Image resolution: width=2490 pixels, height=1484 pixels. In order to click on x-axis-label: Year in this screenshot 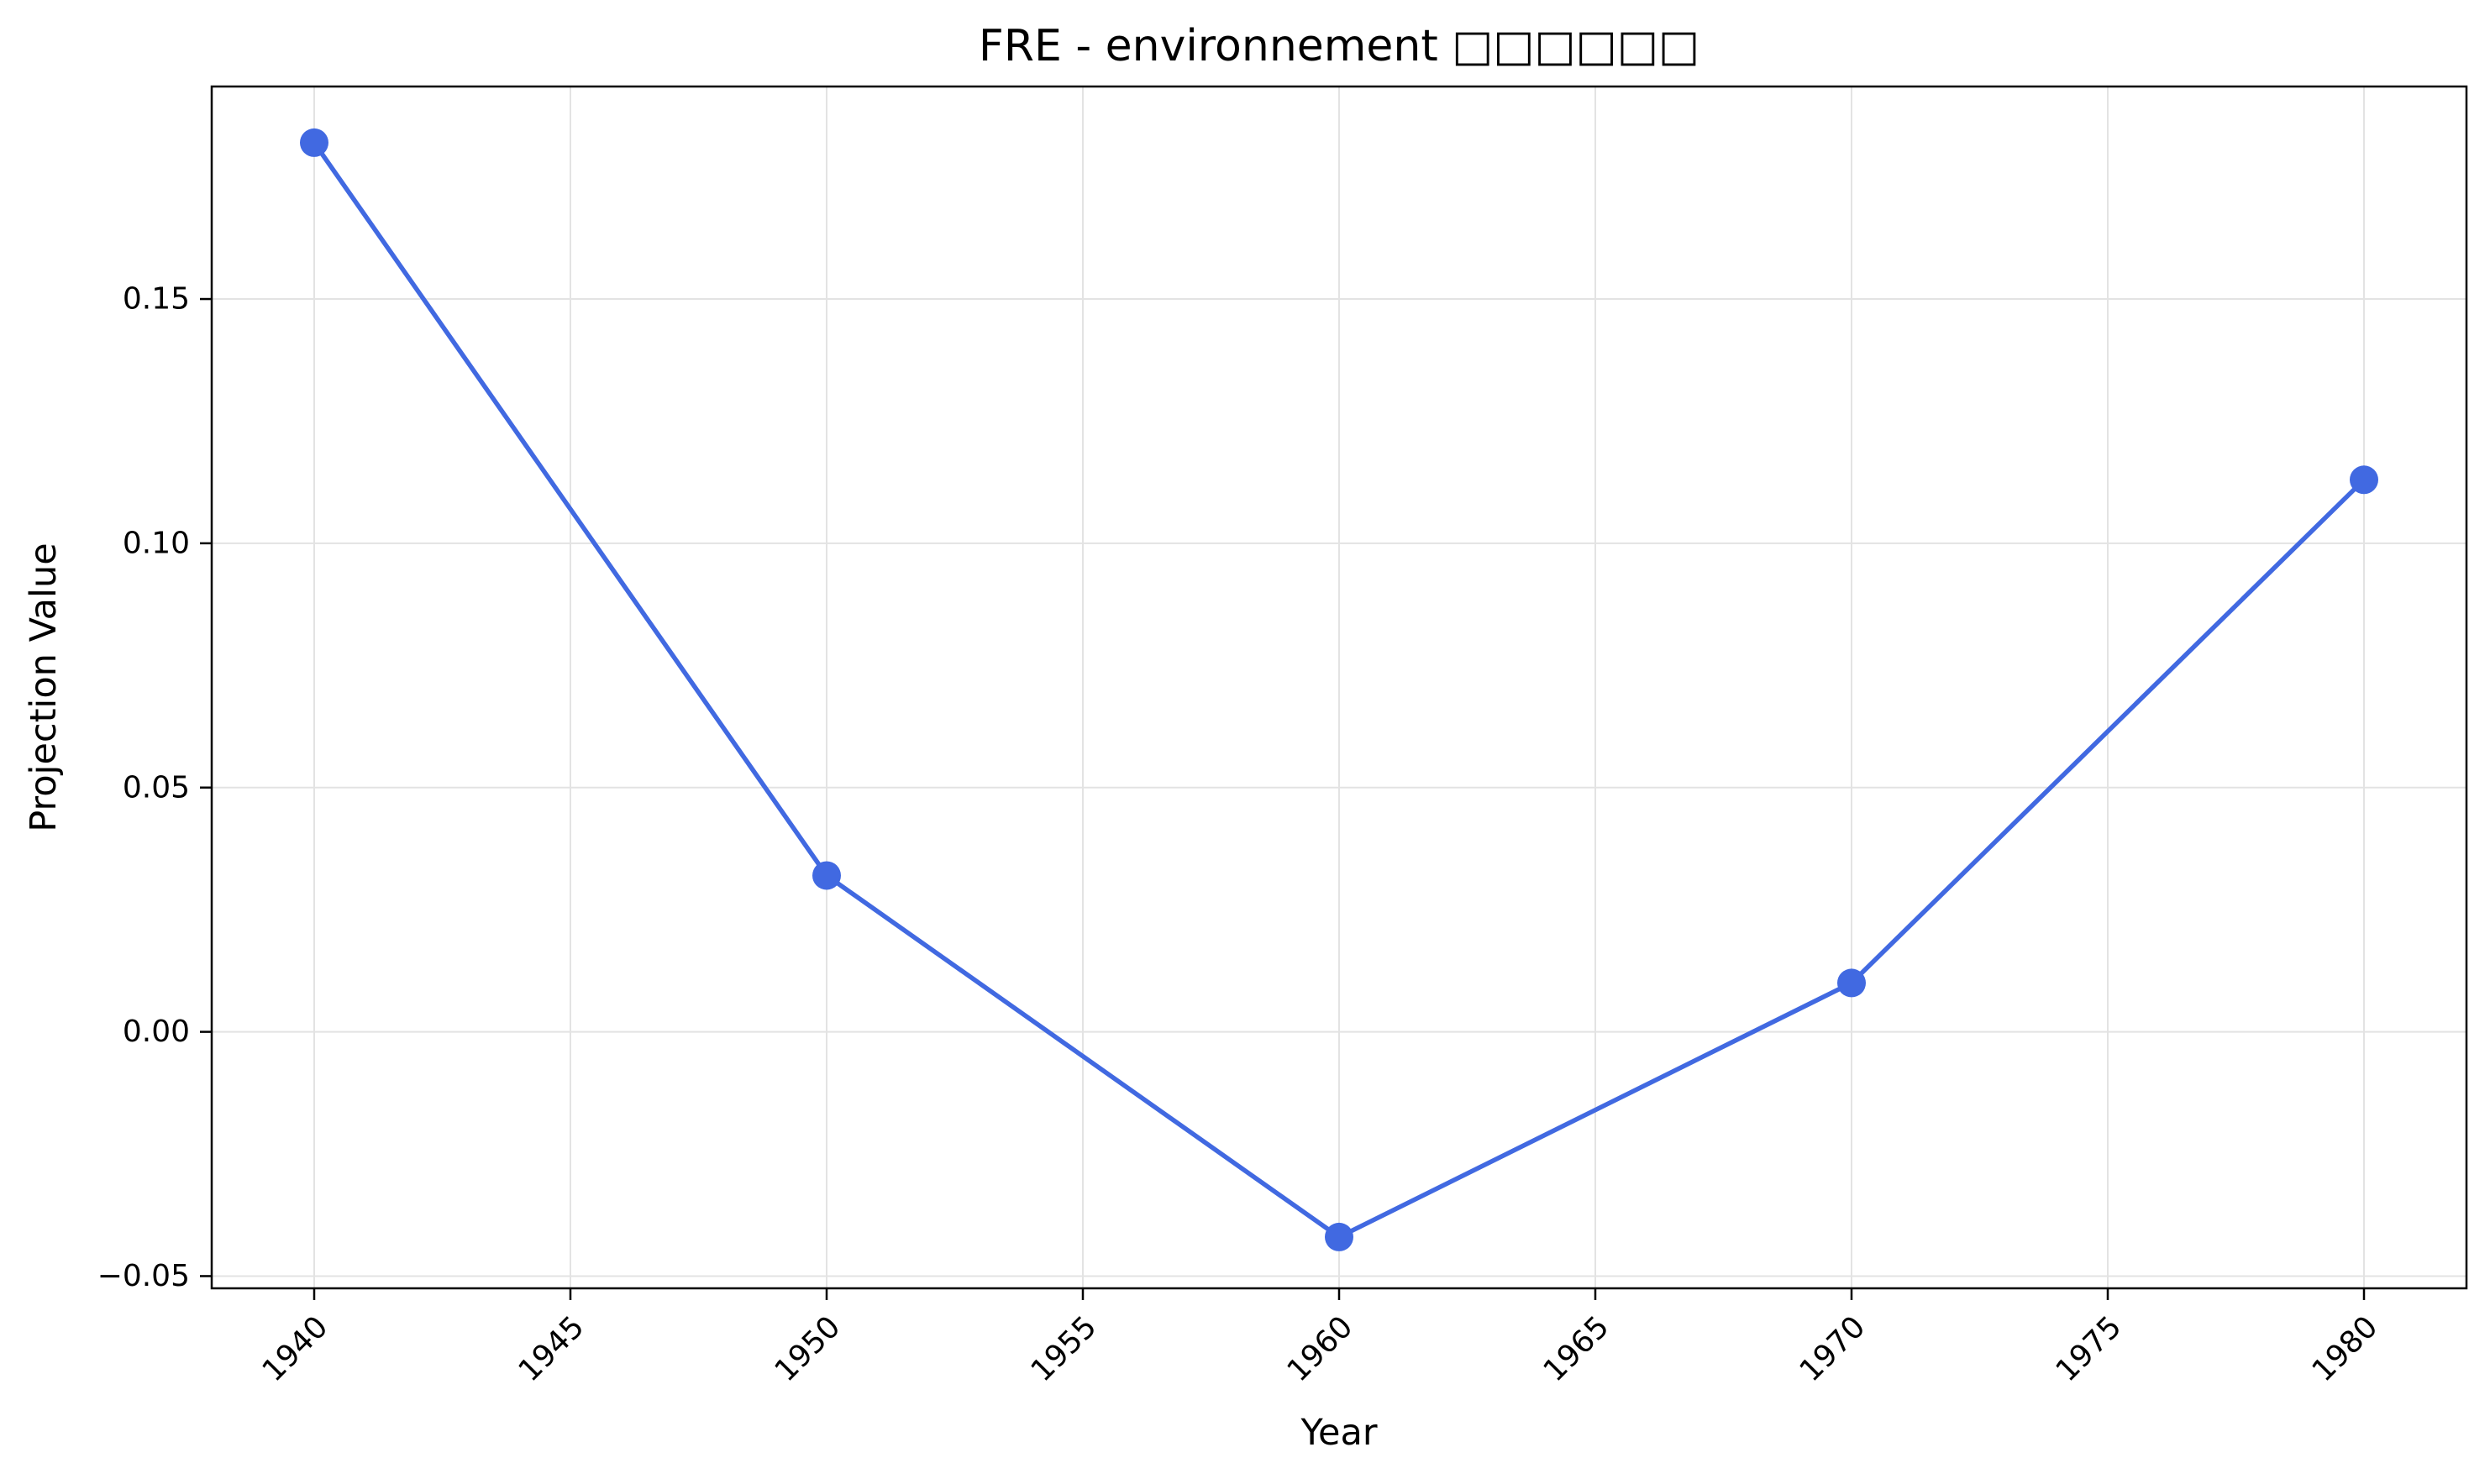, I will do `click(1339, 1433)`.